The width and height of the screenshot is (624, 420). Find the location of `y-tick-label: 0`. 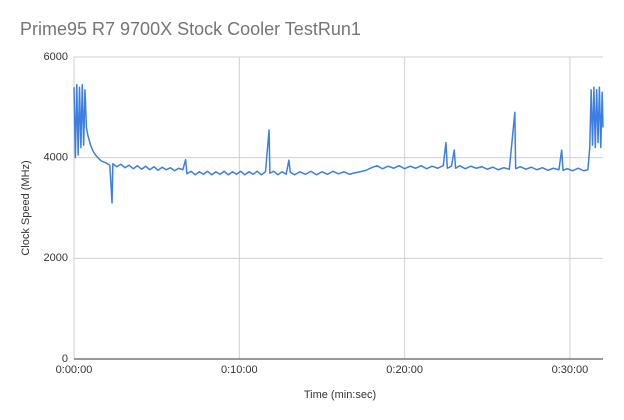

y-tick-label: 0 is located at coordinates (65, 359).